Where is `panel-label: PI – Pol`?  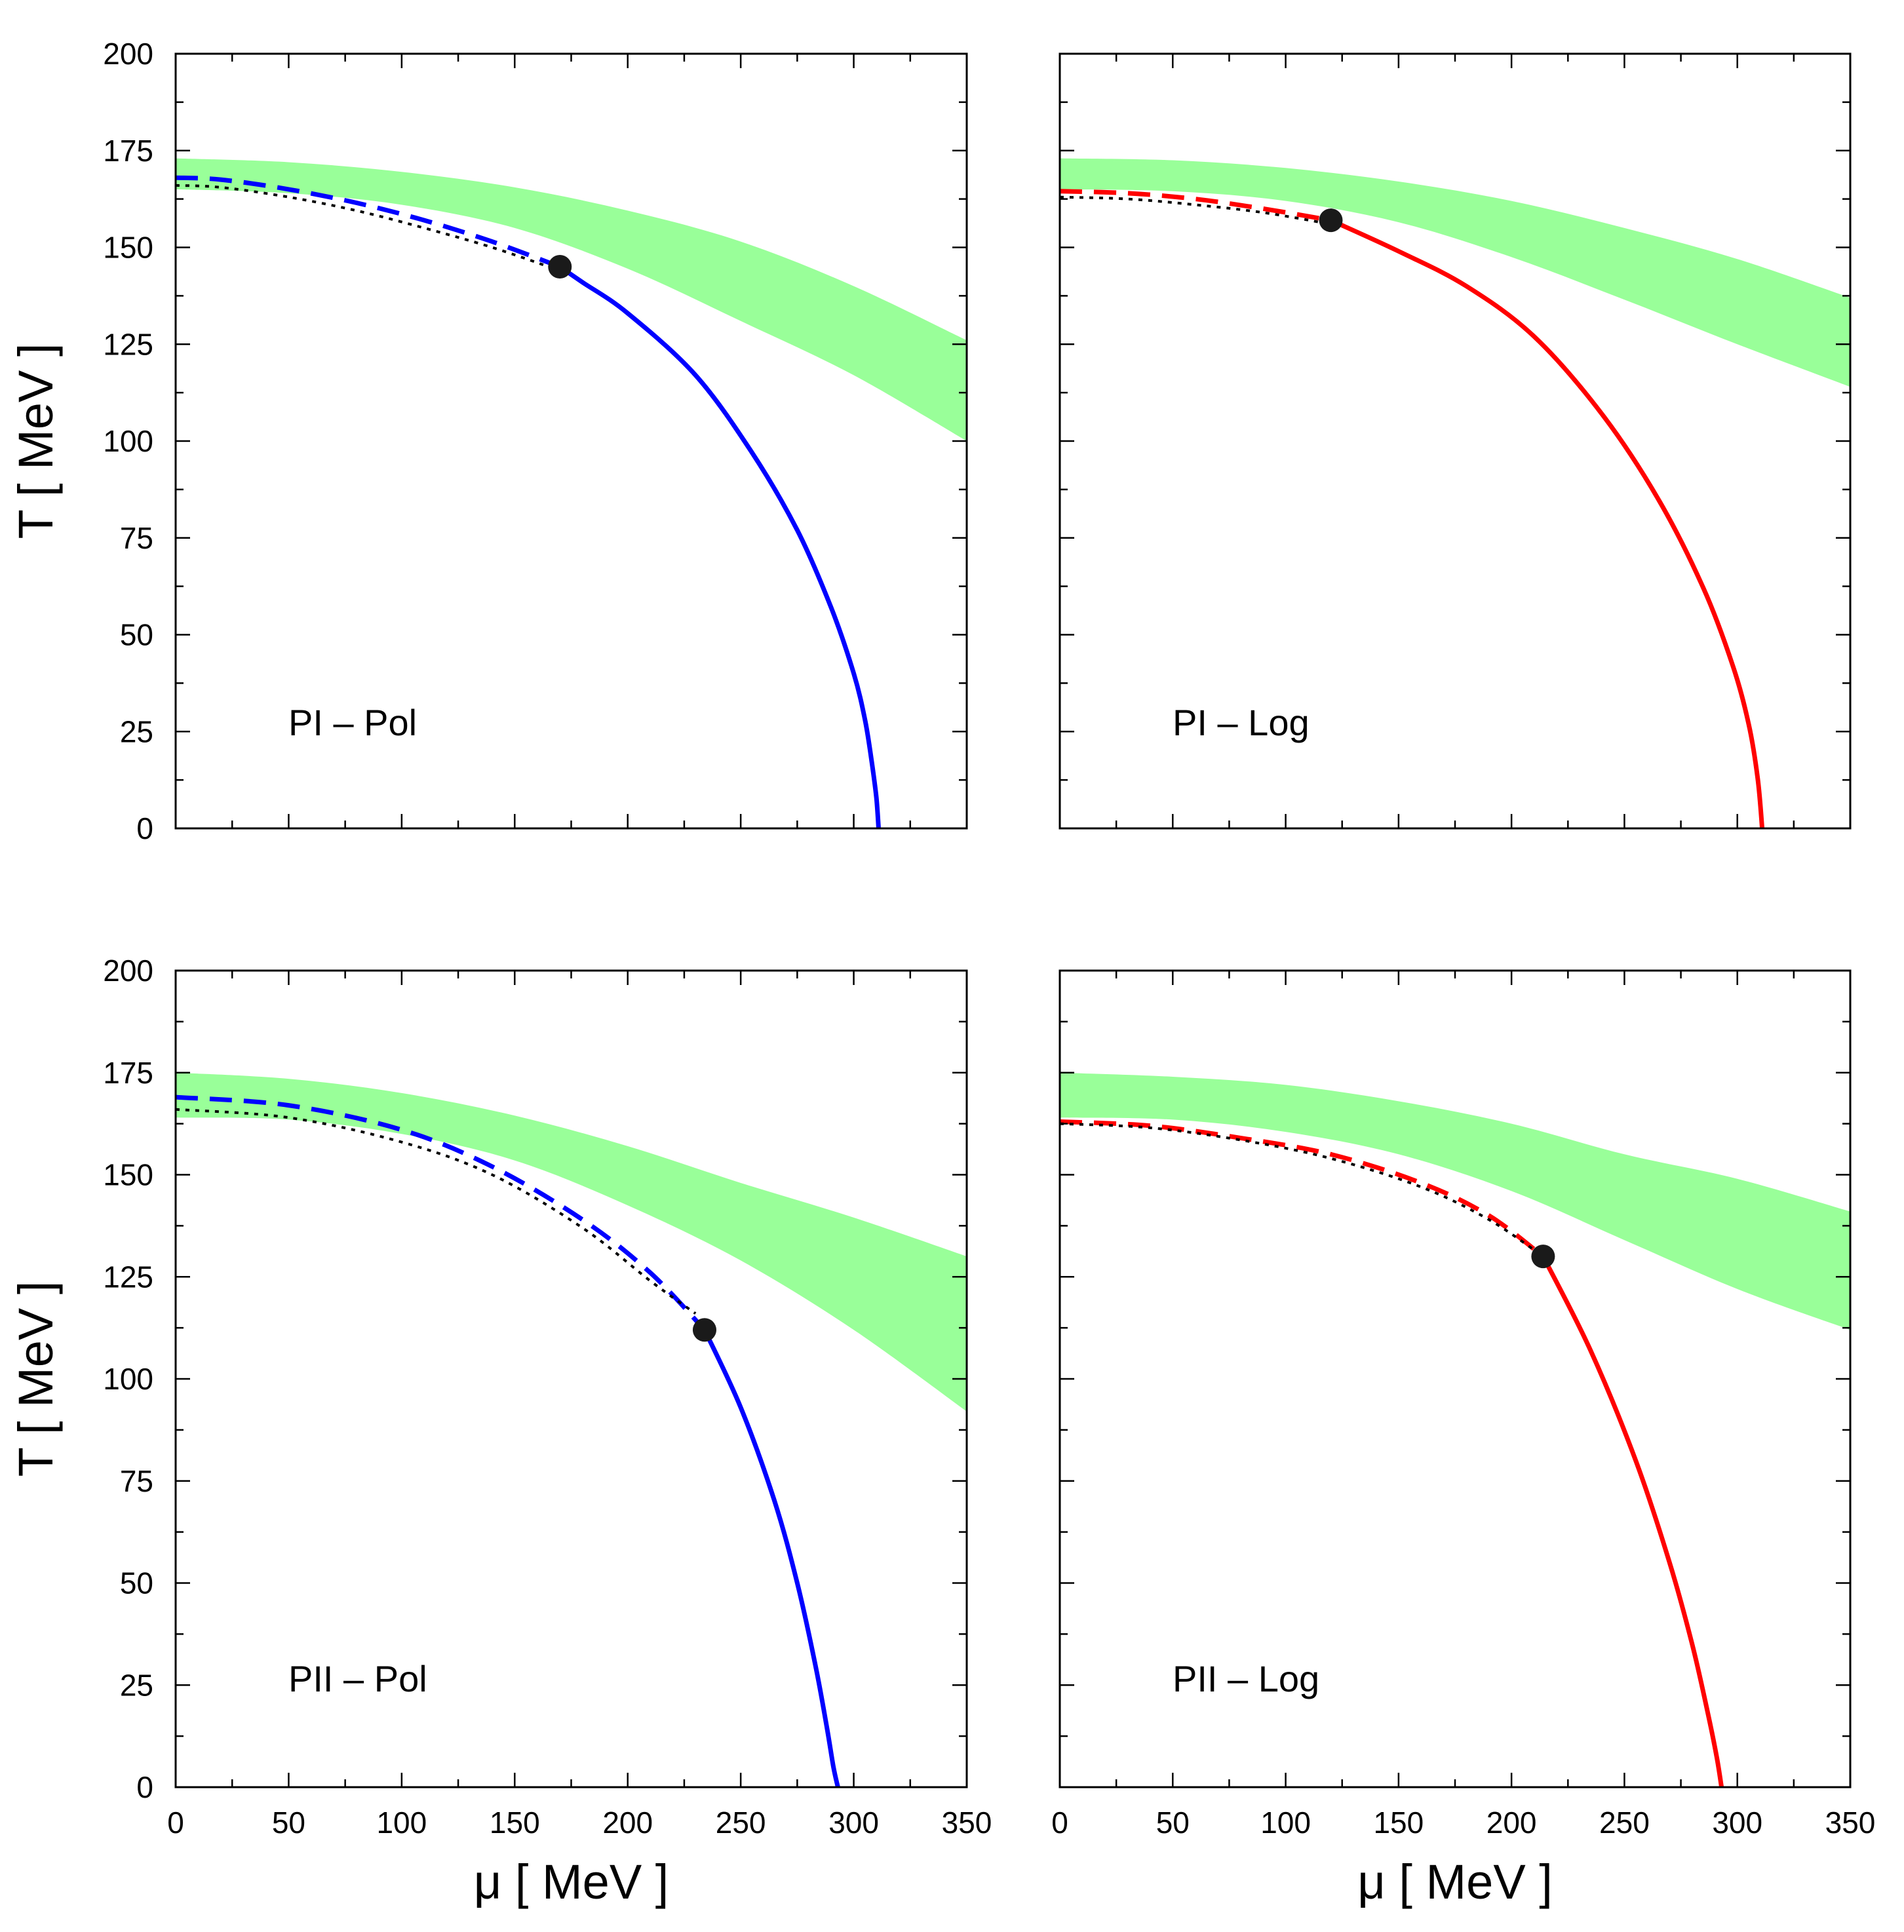
panel-label: PI – Pol is located at coordinates (352, 722).